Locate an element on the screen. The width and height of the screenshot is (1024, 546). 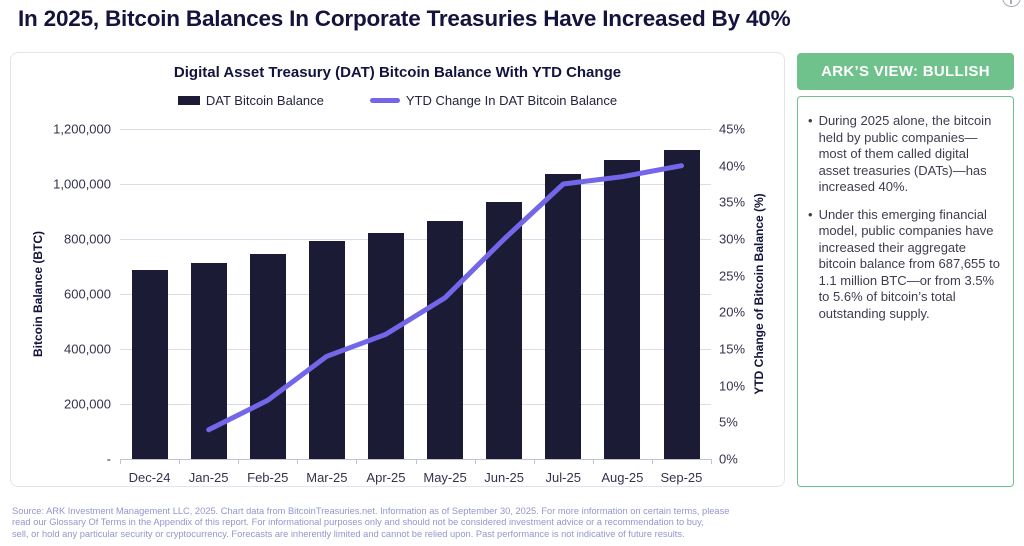
left-axis-tick-label: 400,000 is located at coordinates (87, 349).